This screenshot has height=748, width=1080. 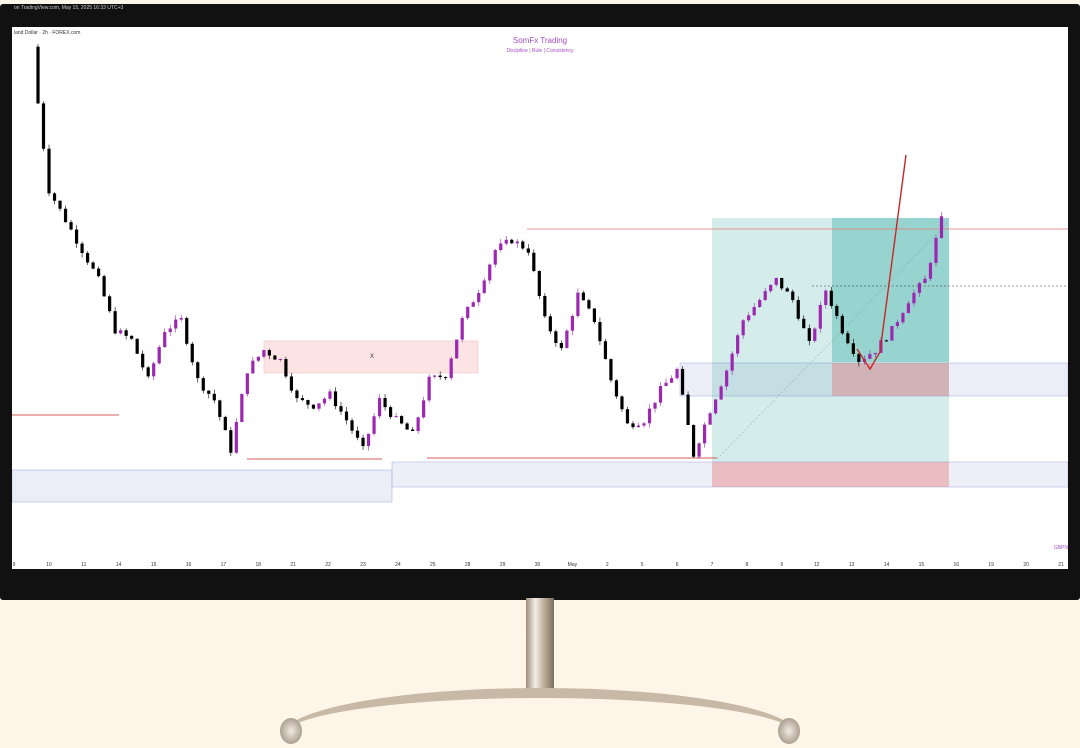 I want to click on x-tick-label: 25, so click(x=433, y=565).